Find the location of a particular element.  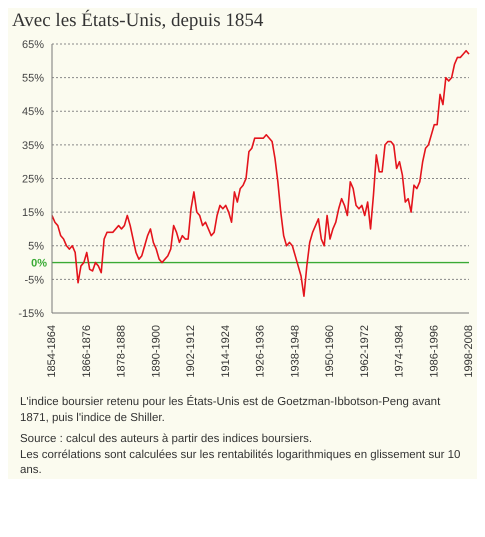

x-tick-label: 1938-1948 is located at coordinates (295, 351).